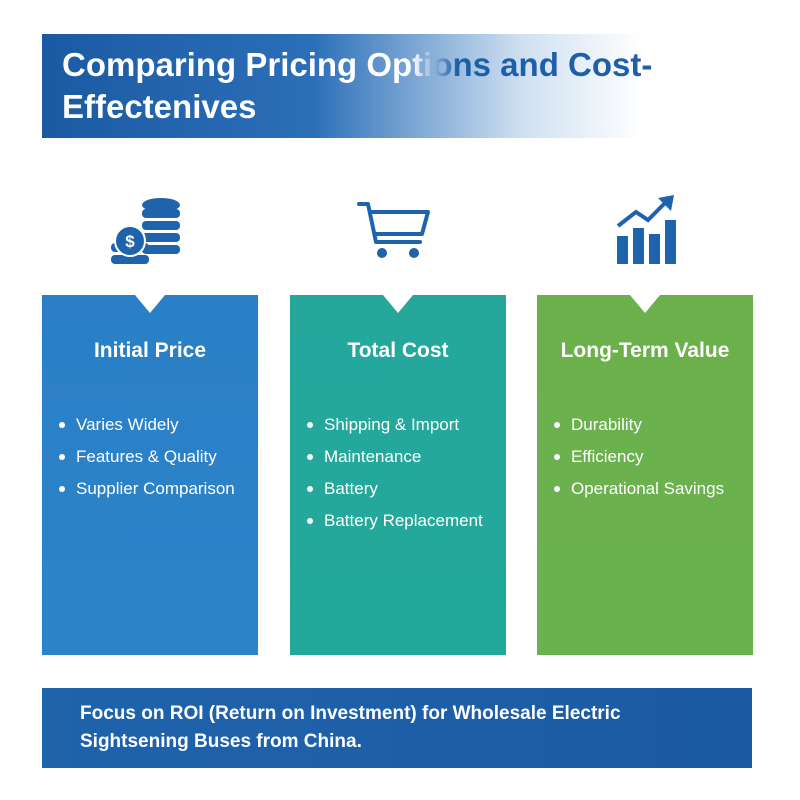 The image size is (800, 800). Describe the element at coordinates (145, 231) in the screenshot. I see `coins-icon: $` at that location.